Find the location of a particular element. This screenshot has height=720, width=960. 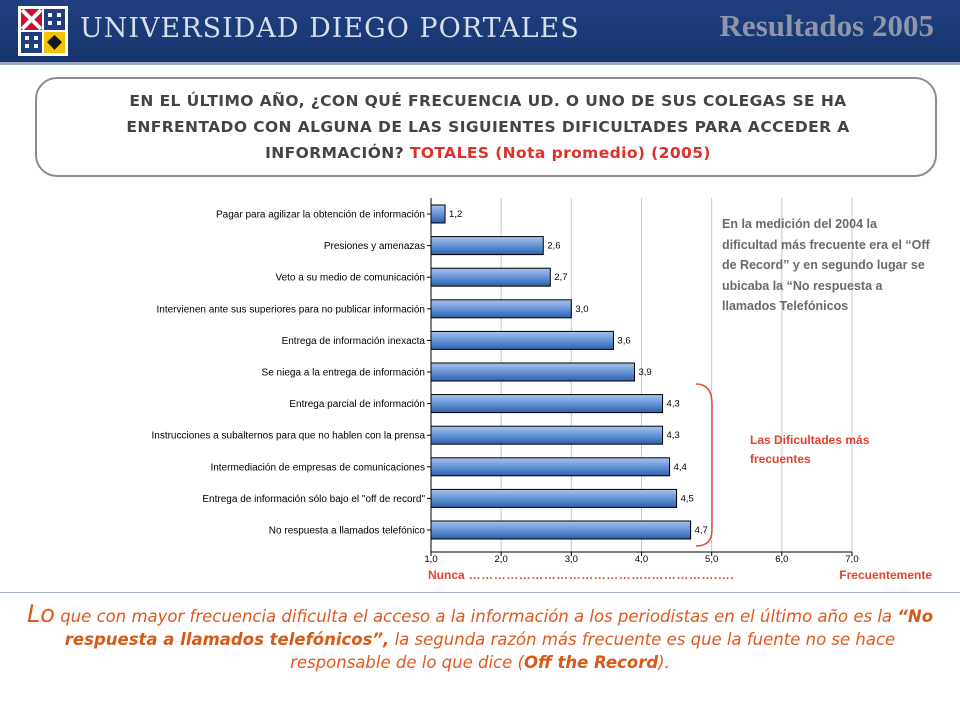

category-label: Veto a su medio de comunicación is located at coordinates (350, 278).